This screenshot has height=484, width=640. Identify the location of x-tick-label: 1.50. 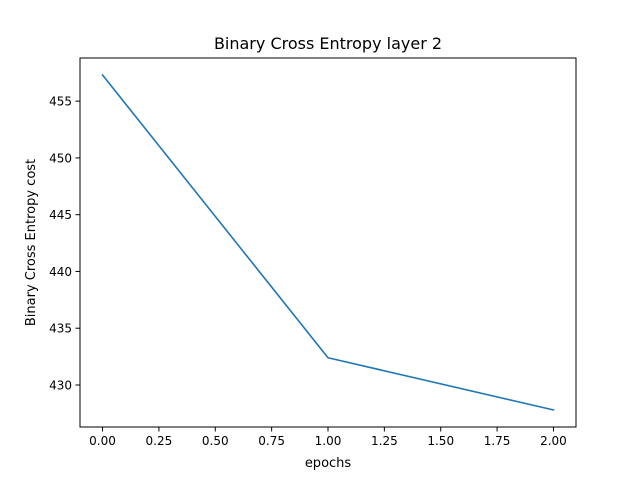
(440, 441).